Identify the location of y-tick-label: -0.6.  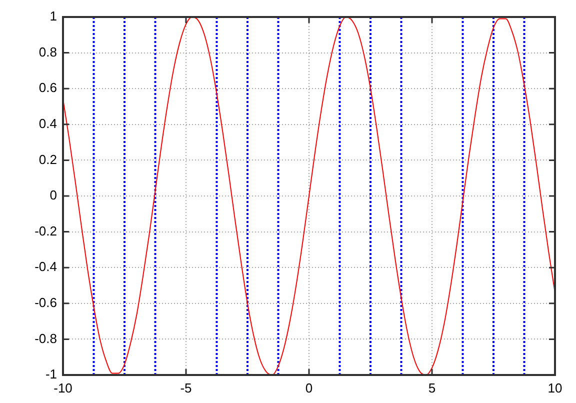
(45, 302).